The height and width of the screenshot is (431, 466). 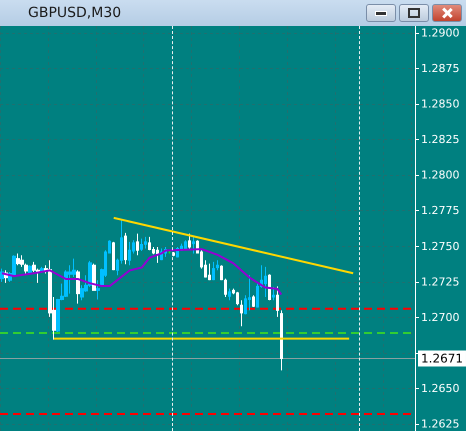 I want to click on y-tick-label: 1.2625, so click(x=440, y=423).